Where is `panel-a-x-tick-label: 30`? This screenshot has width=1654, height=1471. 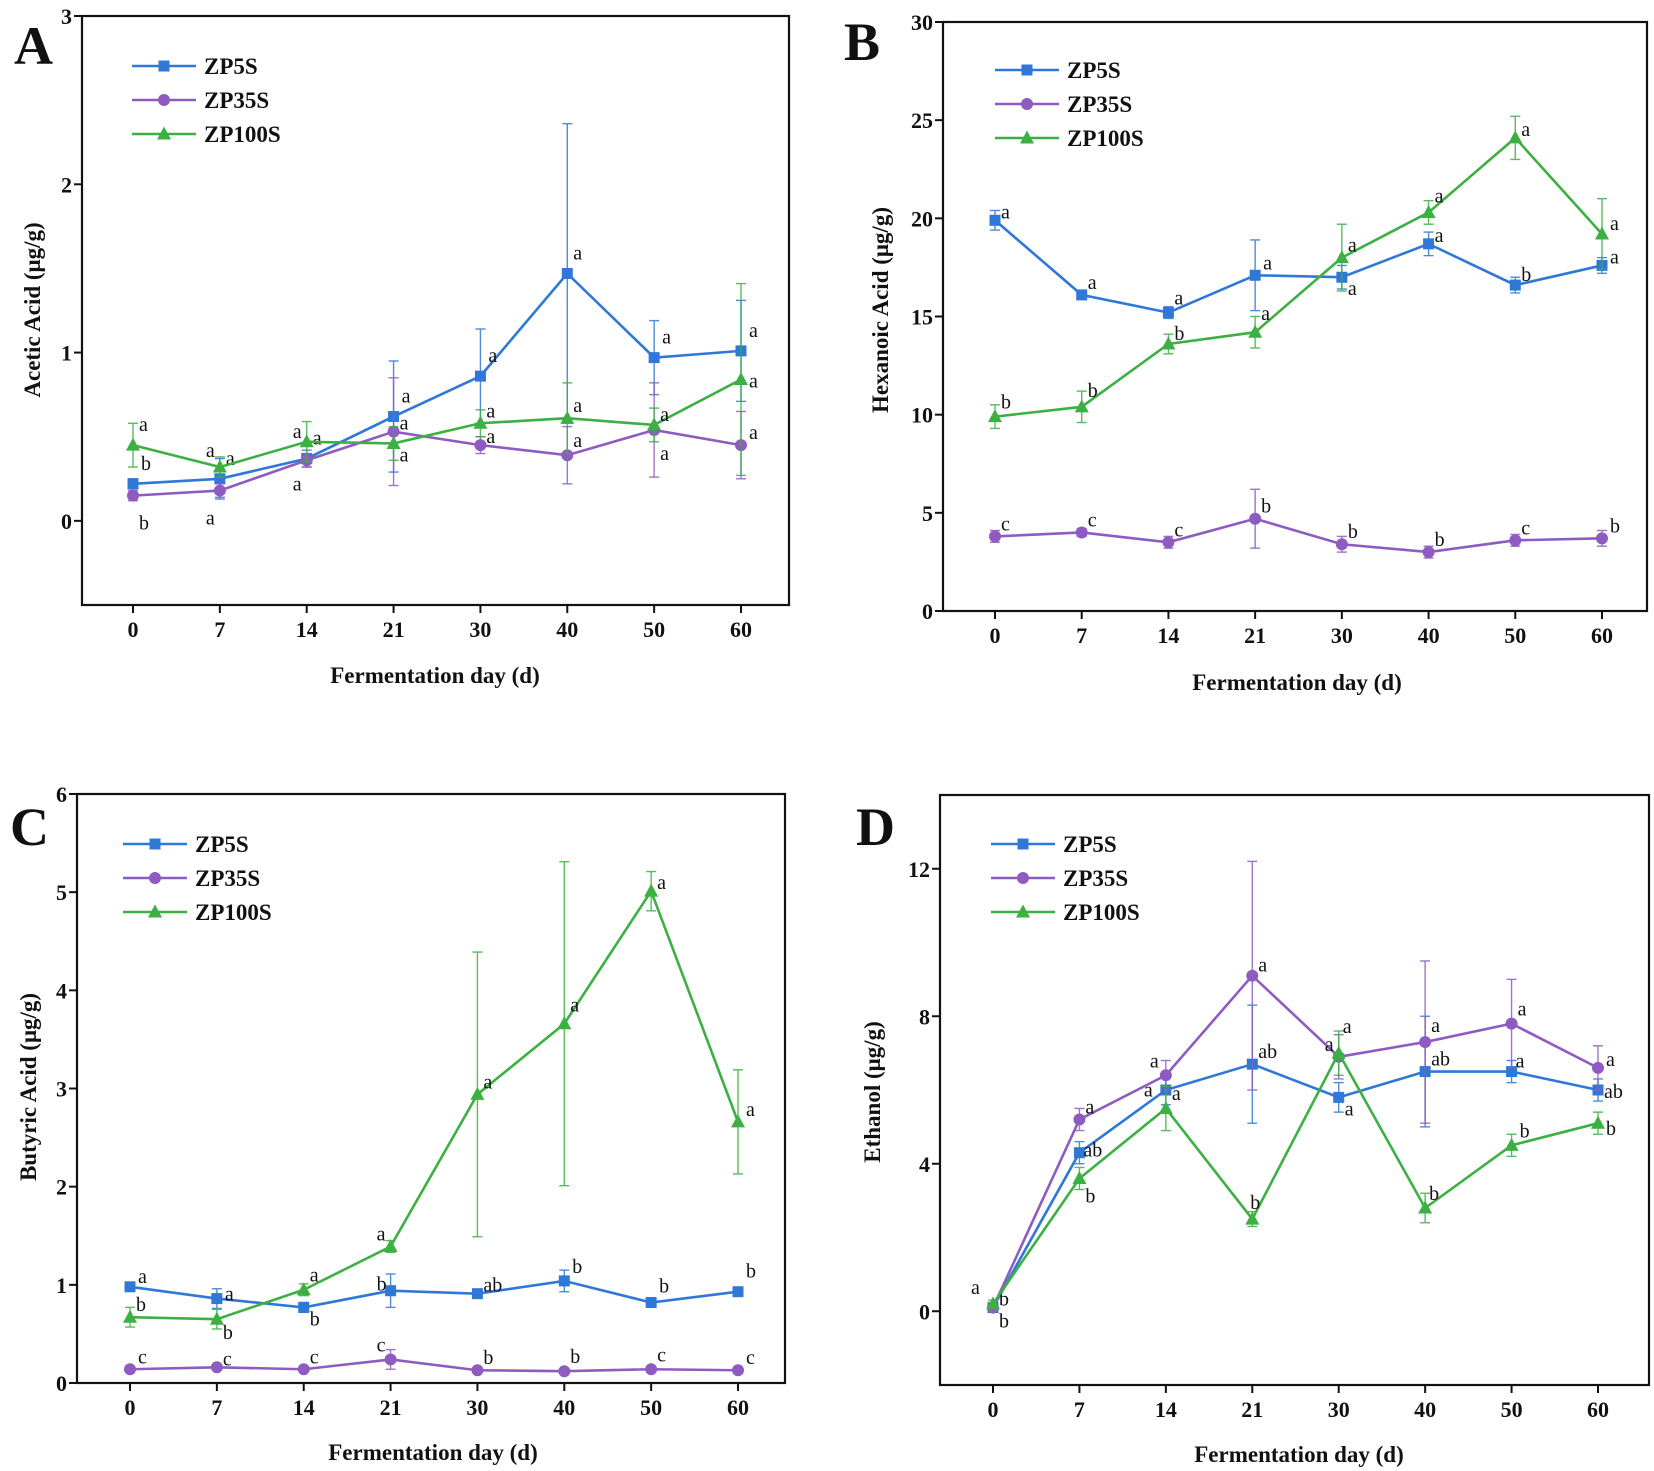 panel-a-x-tick-label: 30 is located at coordinates (480, 629).